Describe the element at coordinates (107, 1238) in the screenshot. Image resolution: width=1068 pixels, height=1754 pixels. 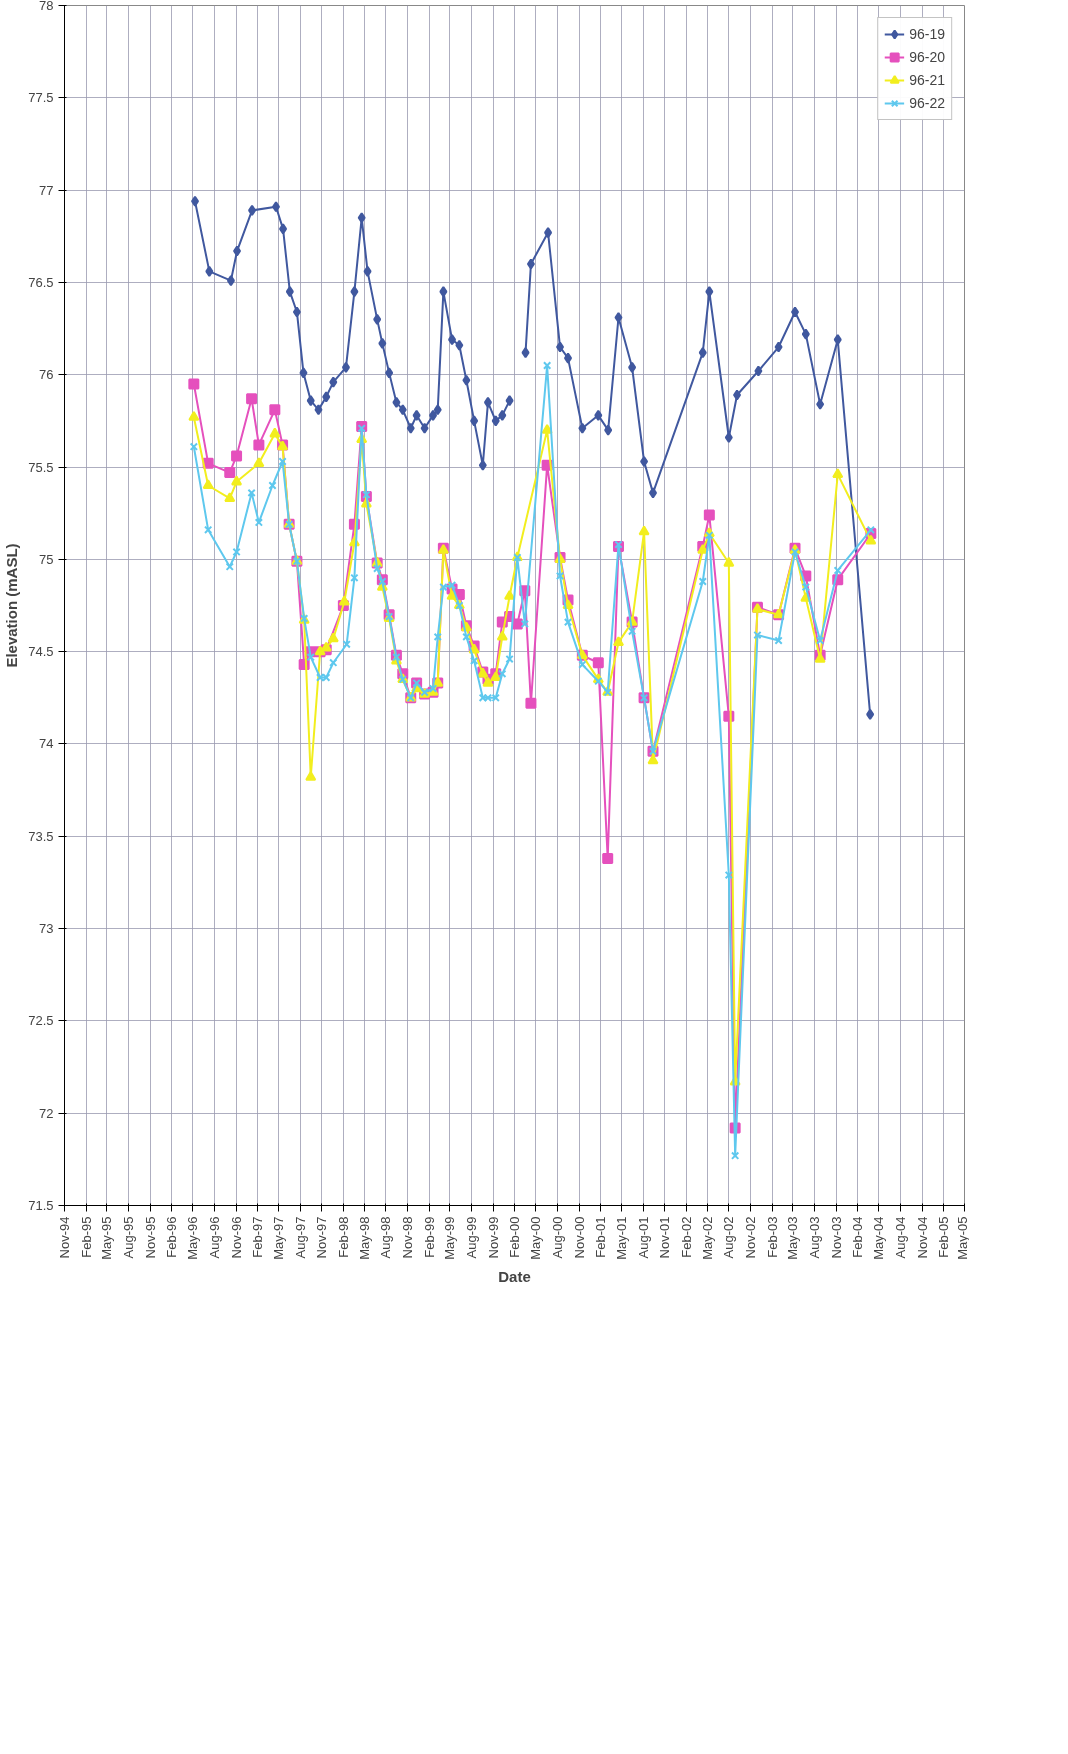
I see `x-tick-label: May-95` at that location.